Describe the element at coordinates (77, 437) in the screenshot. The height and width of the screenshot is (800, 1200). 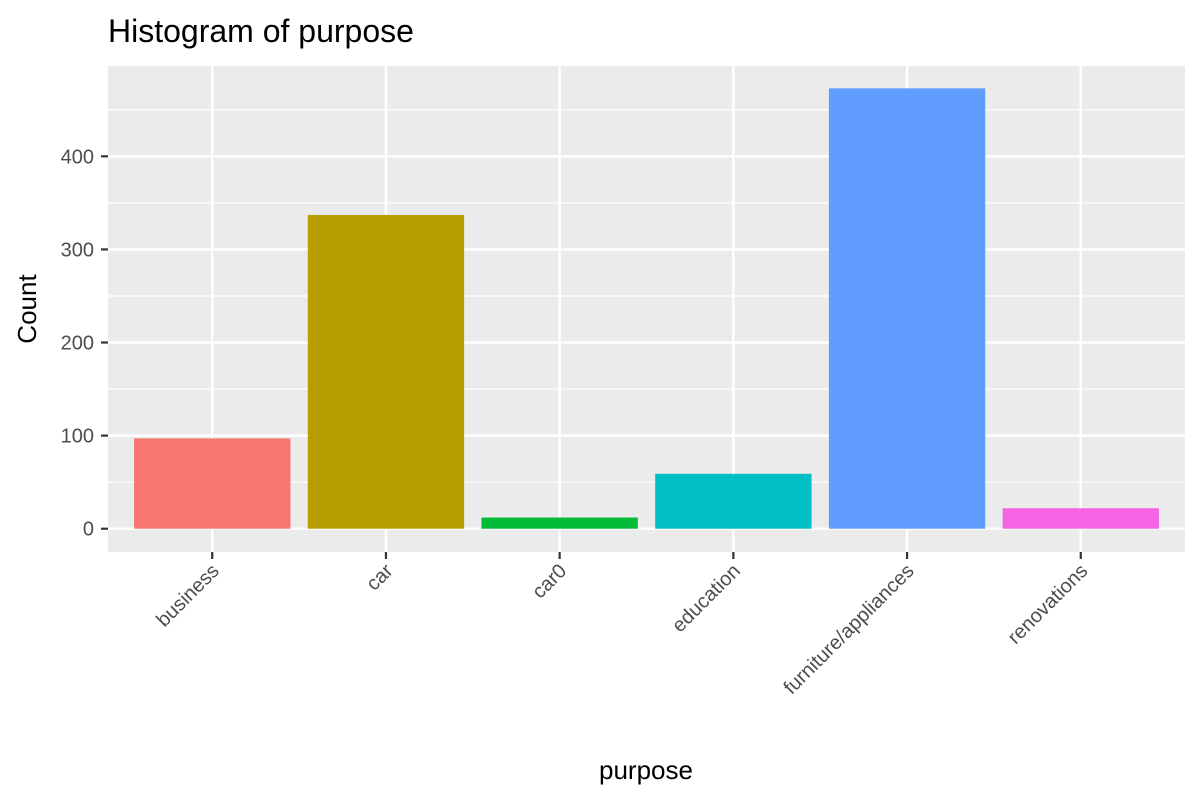
I see `y-tick-label: 100` at that location.